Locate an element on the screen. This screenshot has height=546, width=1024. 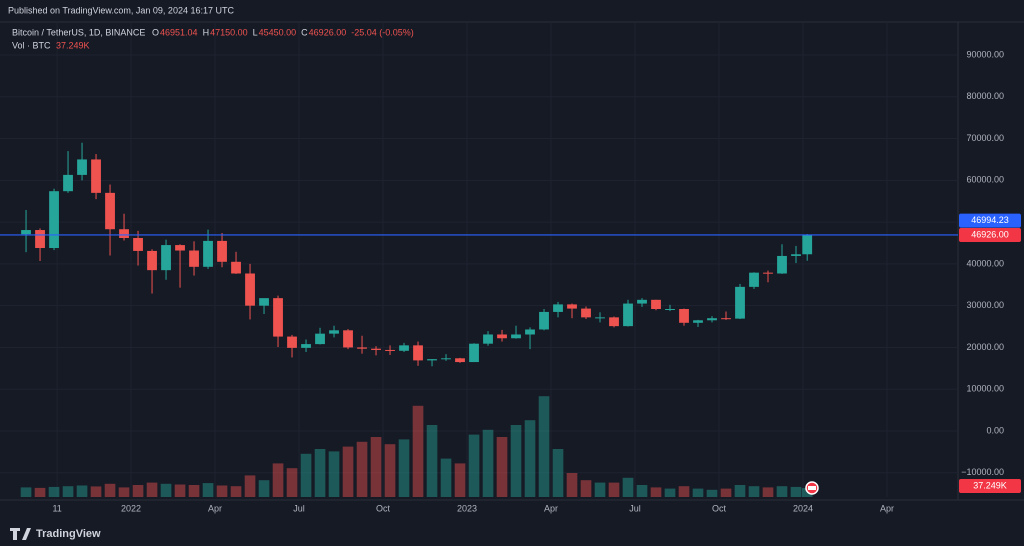
y-tick-label: 30000.00 is located at coordinates (985, 305).